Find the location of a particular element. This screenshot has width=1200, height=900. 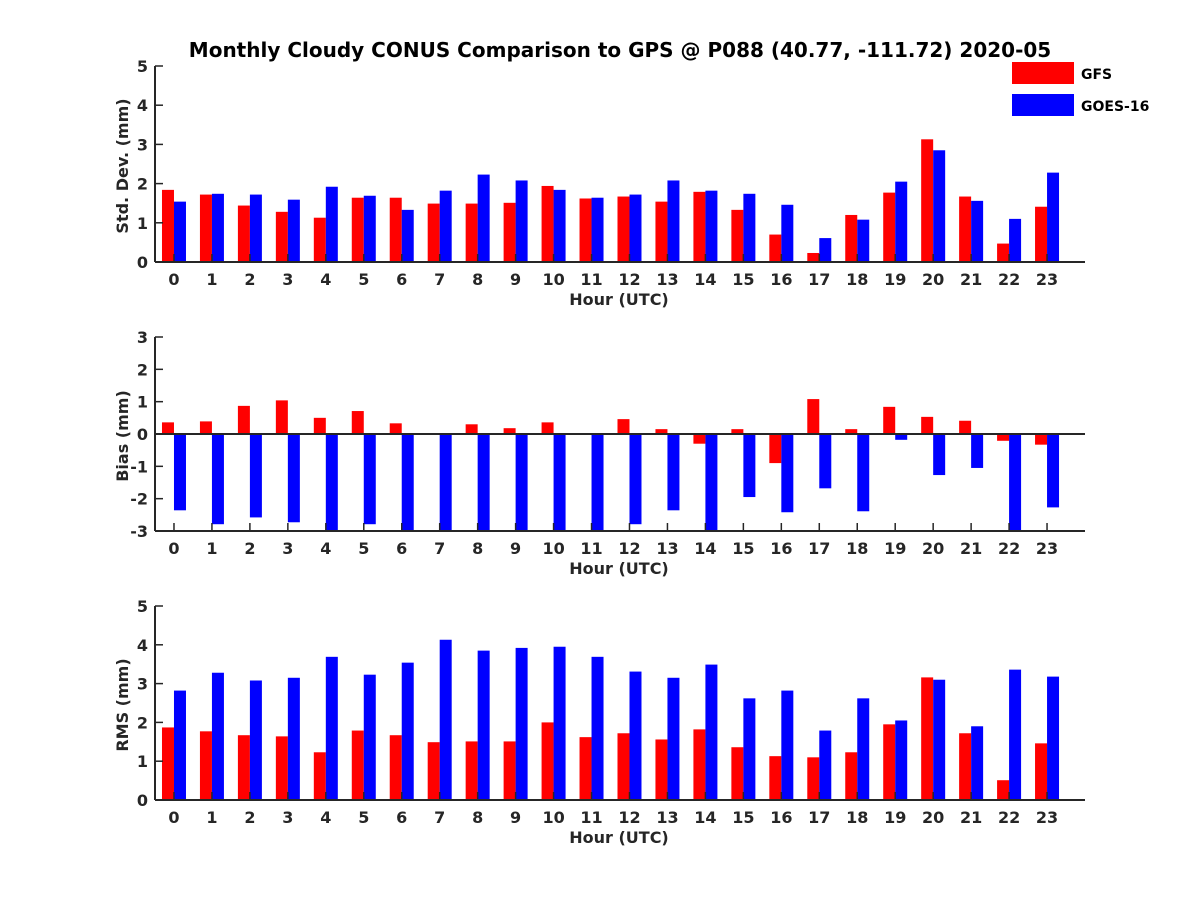

x-tick-label: 7 is located at coordinates (439, 279).